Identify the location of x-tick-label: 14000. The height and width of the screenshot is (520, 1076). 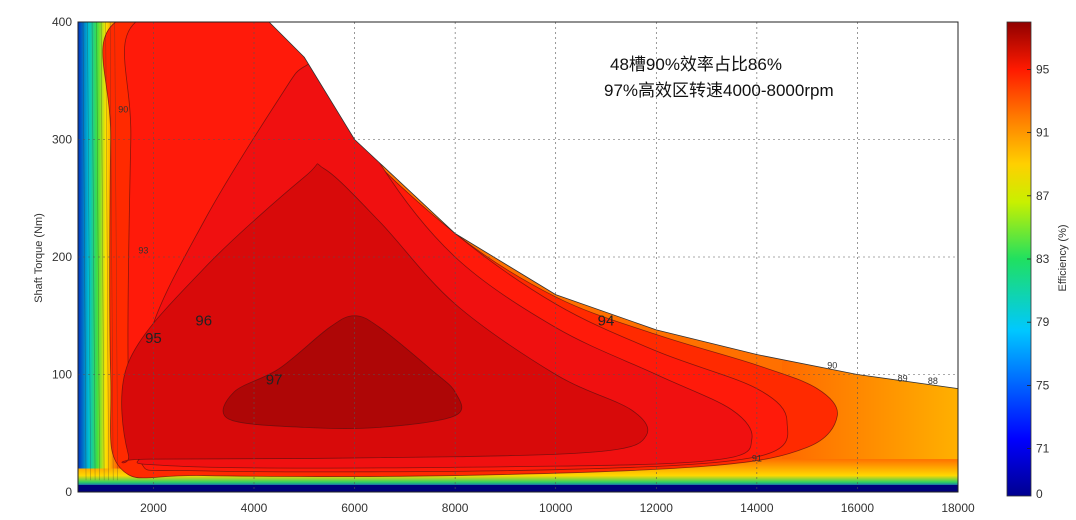
(757, 508).